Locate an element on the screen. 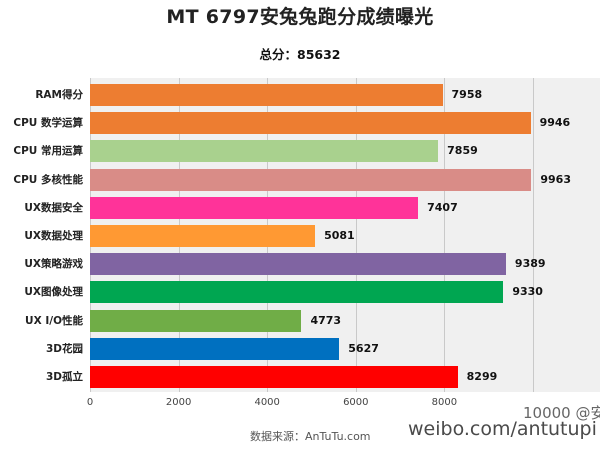  x-tick-label: 8000 is located at coordinates (444, 402).